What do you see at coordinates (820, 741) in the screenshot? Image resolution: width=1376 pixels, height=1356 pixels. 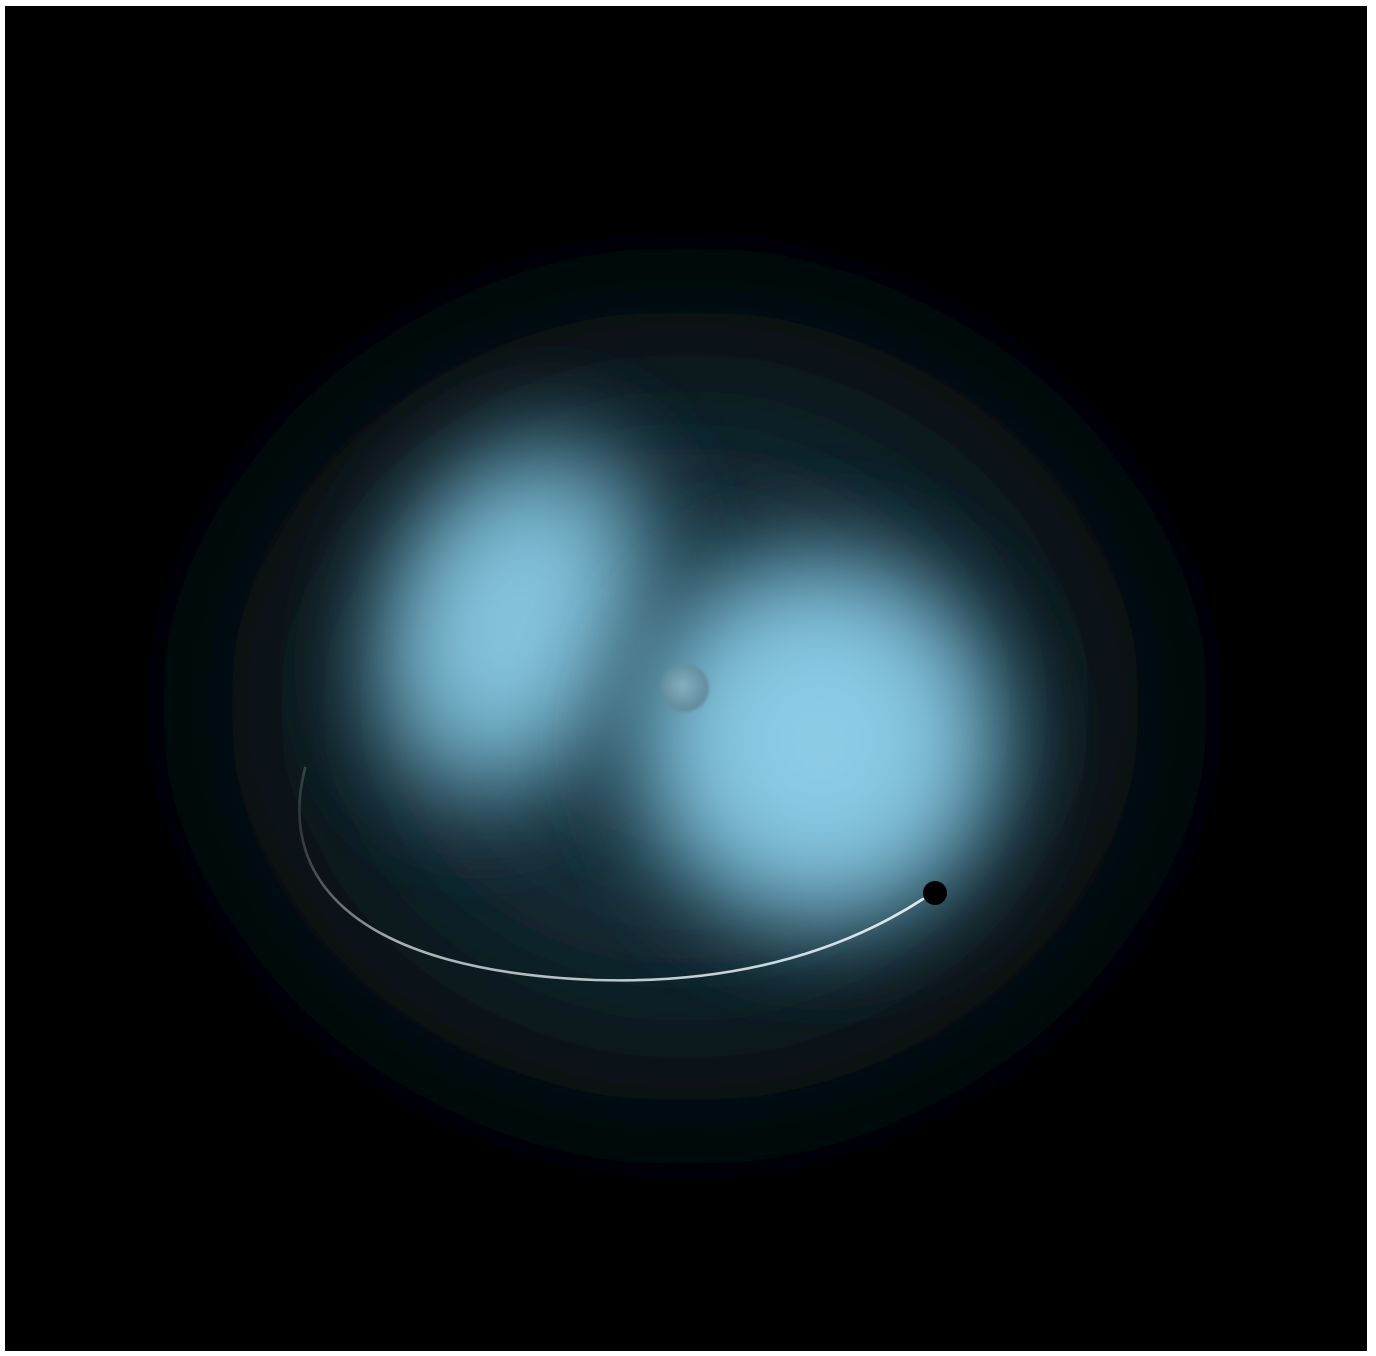 I see `right-glow-lobe` at bounding box center [820, 741].